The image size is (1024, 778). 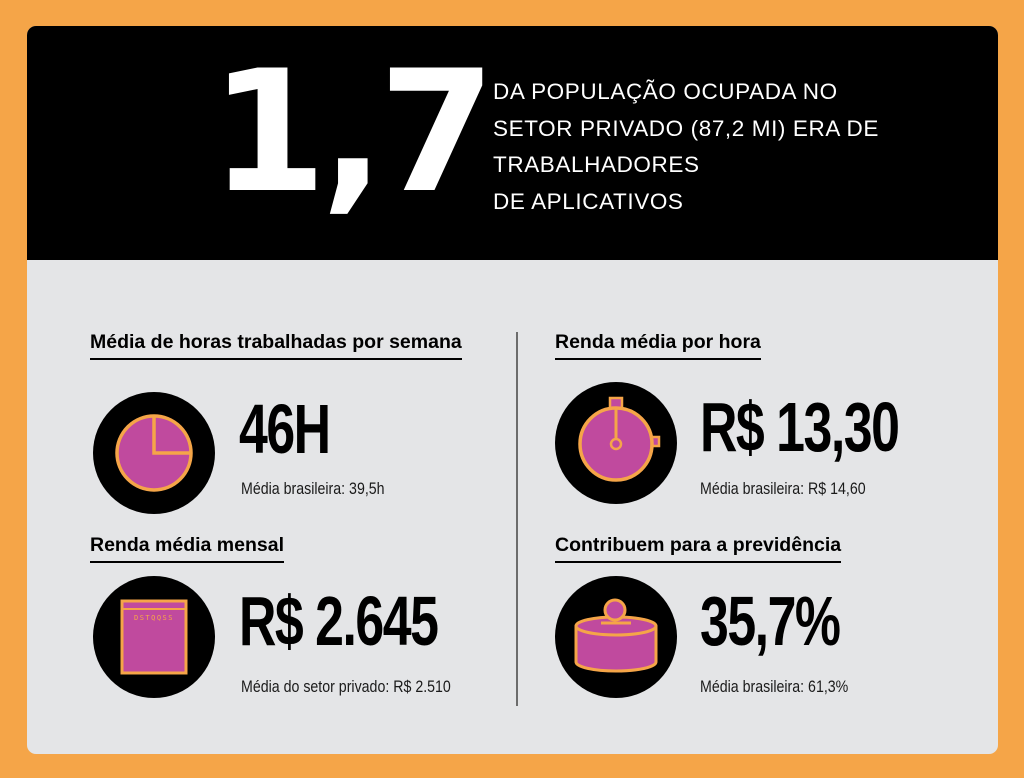 What do you see at coordinates (154, 618) in the screenshot?
I see `calendar-weekdays: DSTQQSS` at bounding box center [154, 618].